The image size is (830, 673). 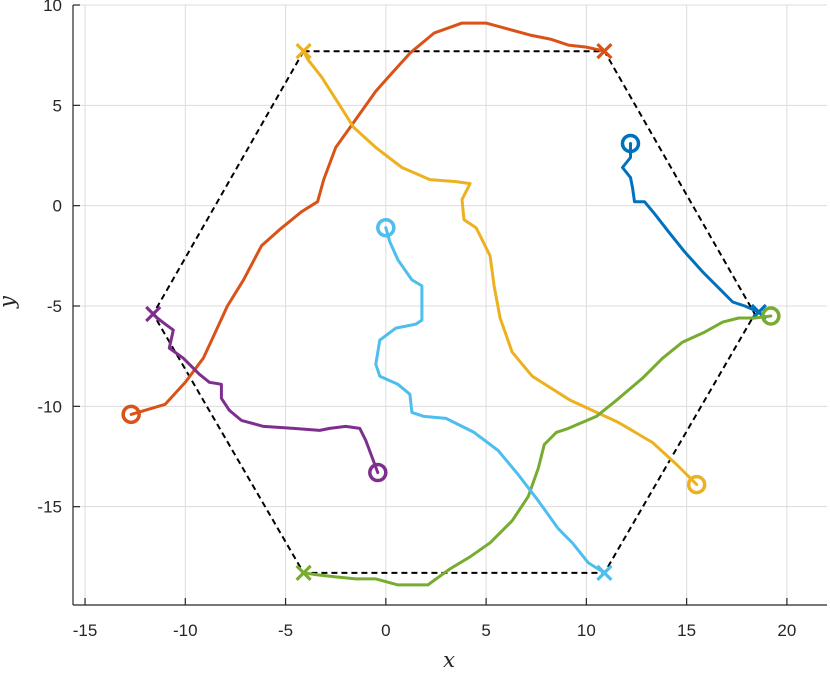 I want to click on x-tick-label-3: 0, so click(x=385, y=630).